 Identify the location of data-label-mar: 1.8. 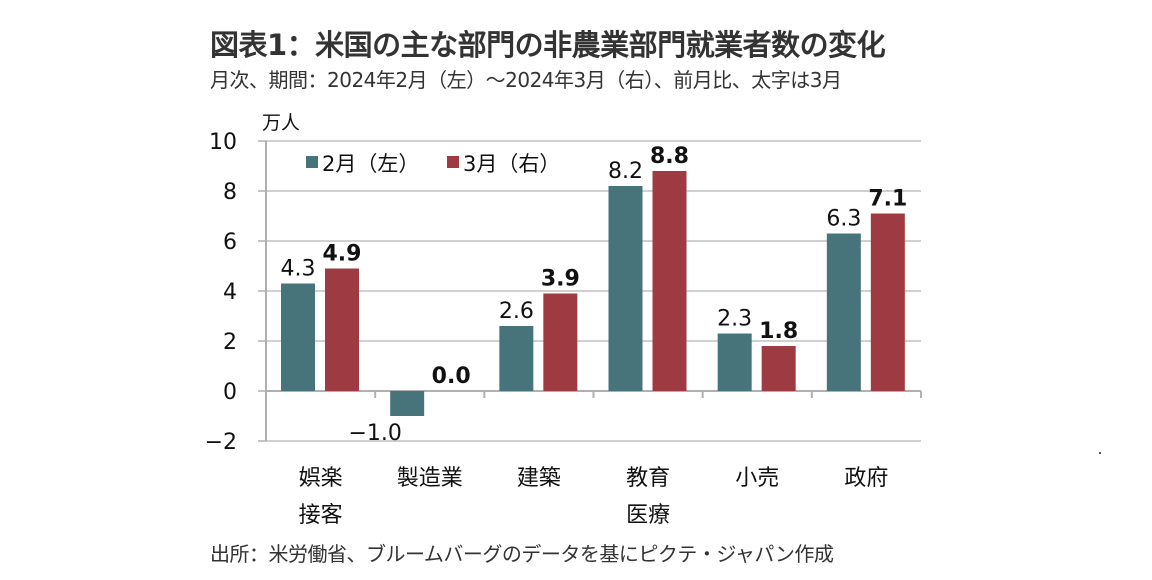
(778, 331).